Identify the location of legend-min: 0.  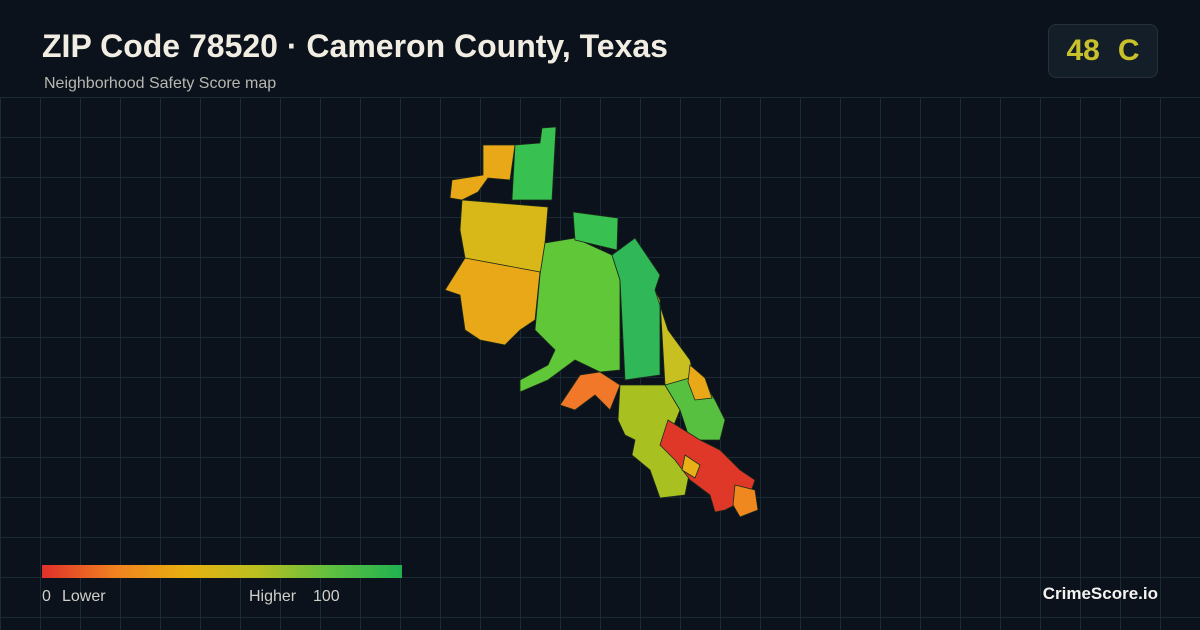
(46, 596).